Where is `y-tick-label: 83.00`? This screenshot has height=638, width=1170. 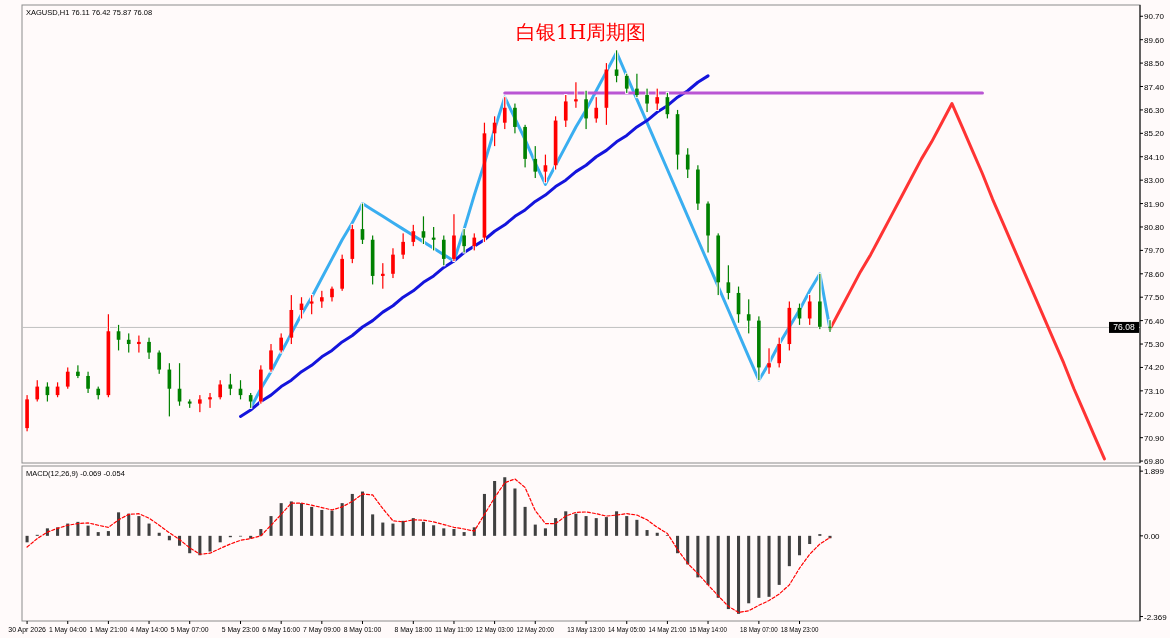 y-tick-label: 83.00 is located at coordinates (1154, 181).